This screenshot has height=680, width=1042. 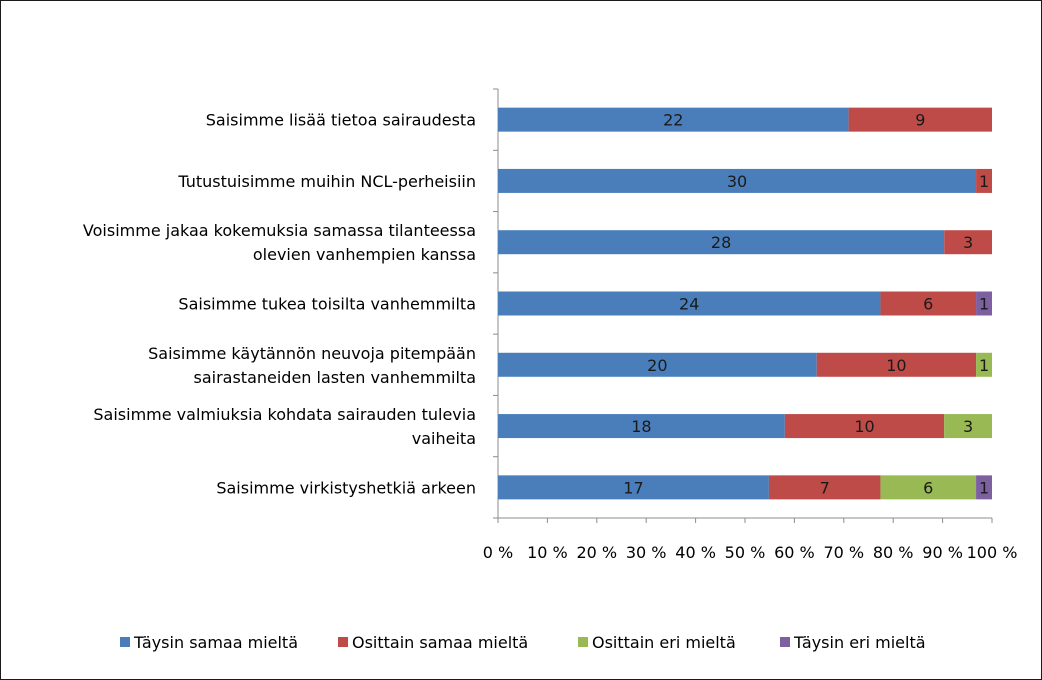 What do you see at coordinates (341, 120) in the screenshot?
I see `category-label: Saisimme lisää tietoa sairaudesta` at bounding box center [341, 120].